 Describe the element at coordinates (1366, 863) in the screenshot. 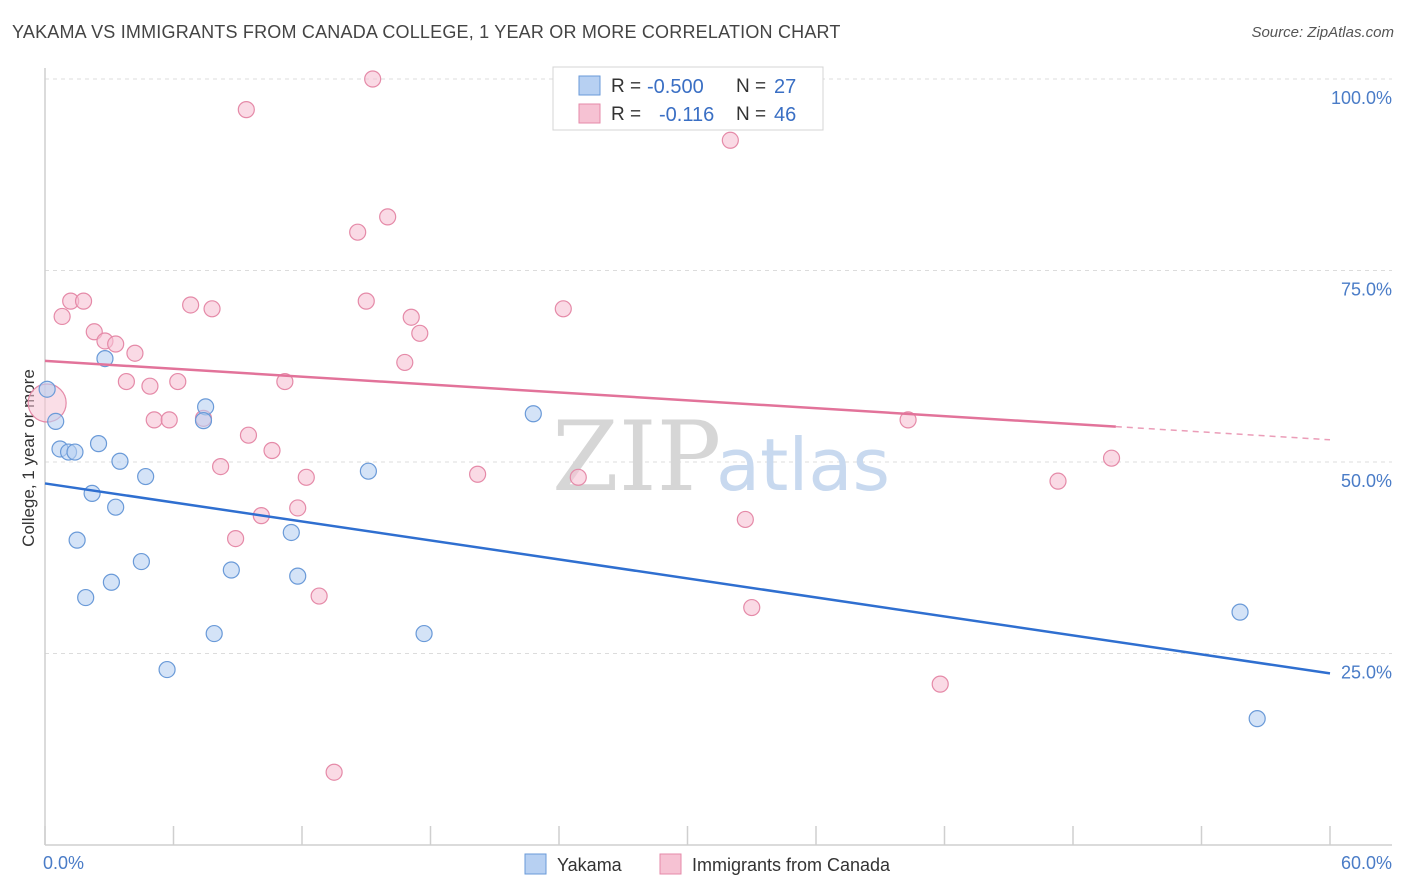

I see `x-tick-label-max: 60.0%` at that location.